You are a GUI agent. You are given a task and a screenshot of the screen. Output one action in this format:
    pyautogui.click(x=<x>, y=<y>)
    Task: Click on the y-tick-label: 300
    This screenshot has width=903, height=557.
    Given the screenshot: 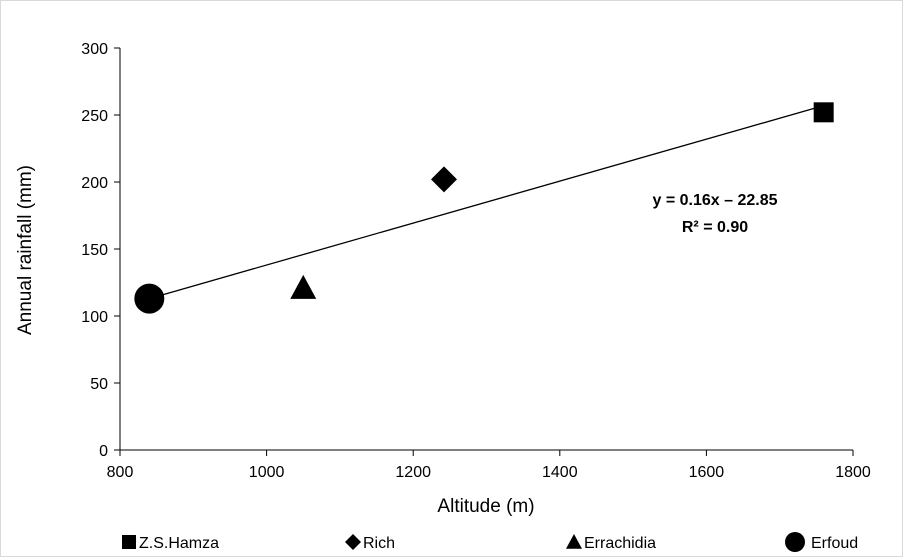 What is the action you would take?
    pyautogui.click(x=94, y=49)
    